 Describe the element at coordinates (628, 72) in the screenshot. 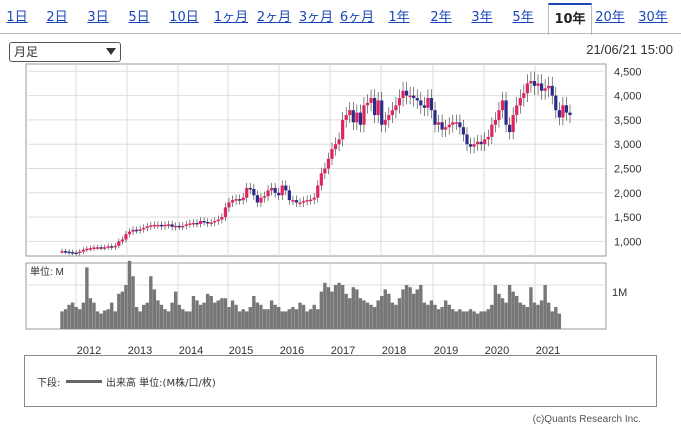

I see `price-tick-label: 4,500` at that location.